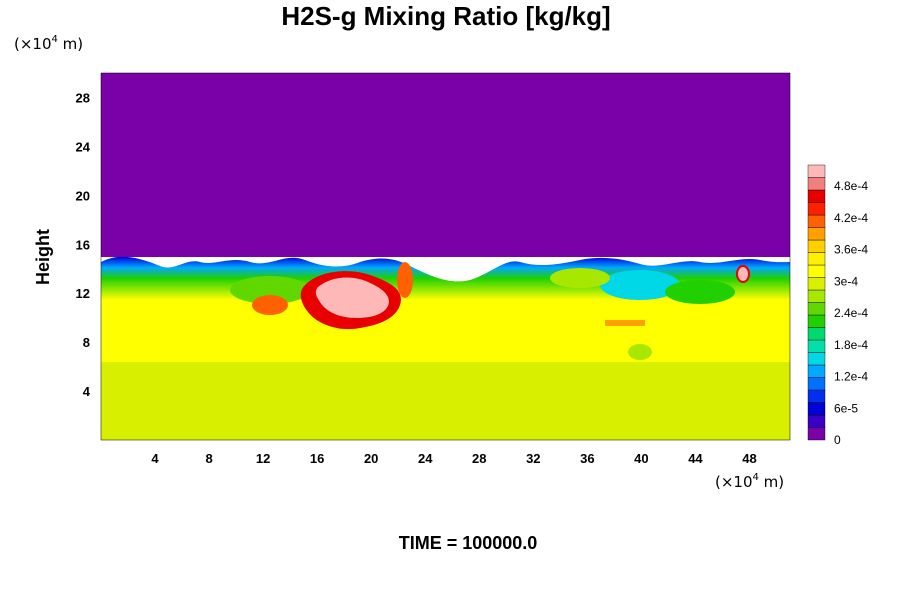 The width and height of the screenshot is (900, 600). I want to click on y-tick-label: 20, so click(83, 195).